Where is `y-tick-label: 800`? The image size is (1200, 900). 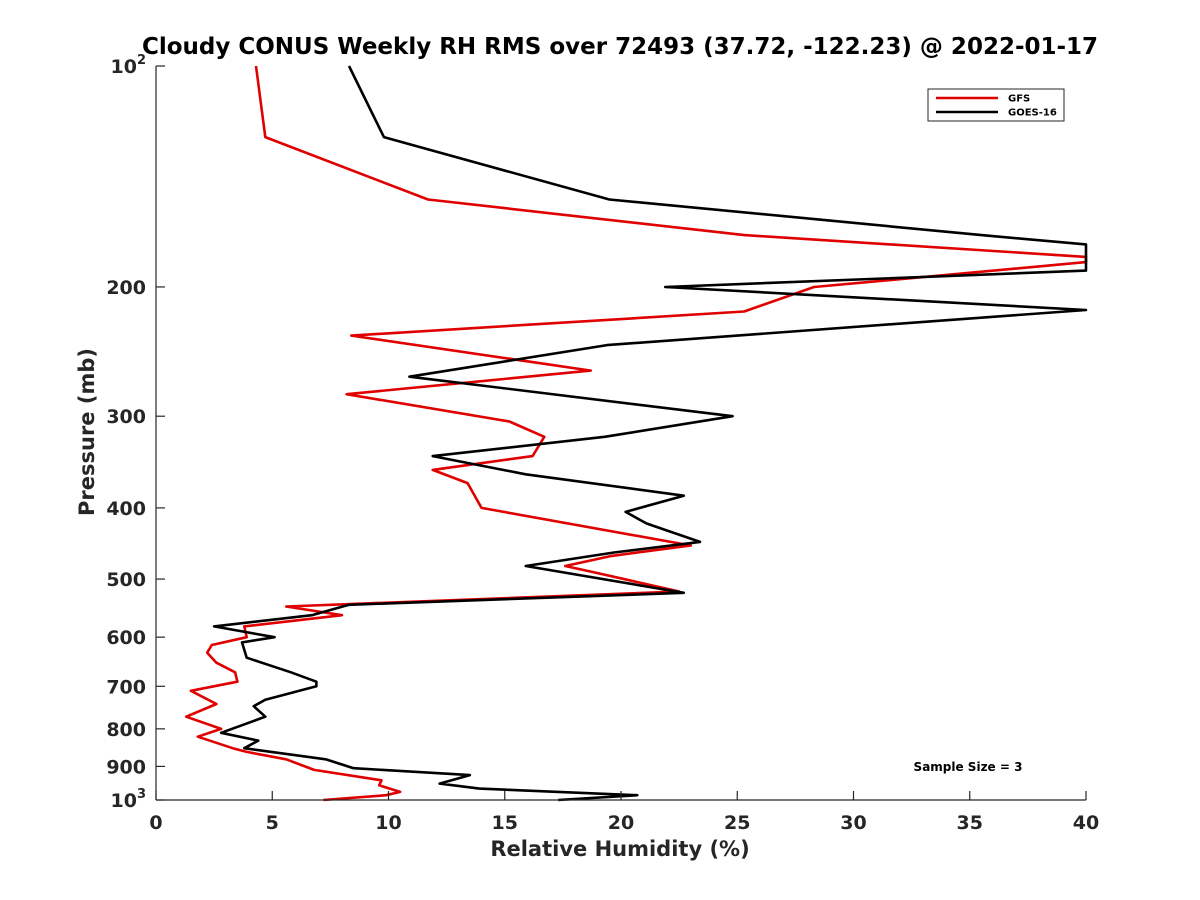 y-tick-label: 800 is located at coordinates (126, 730).